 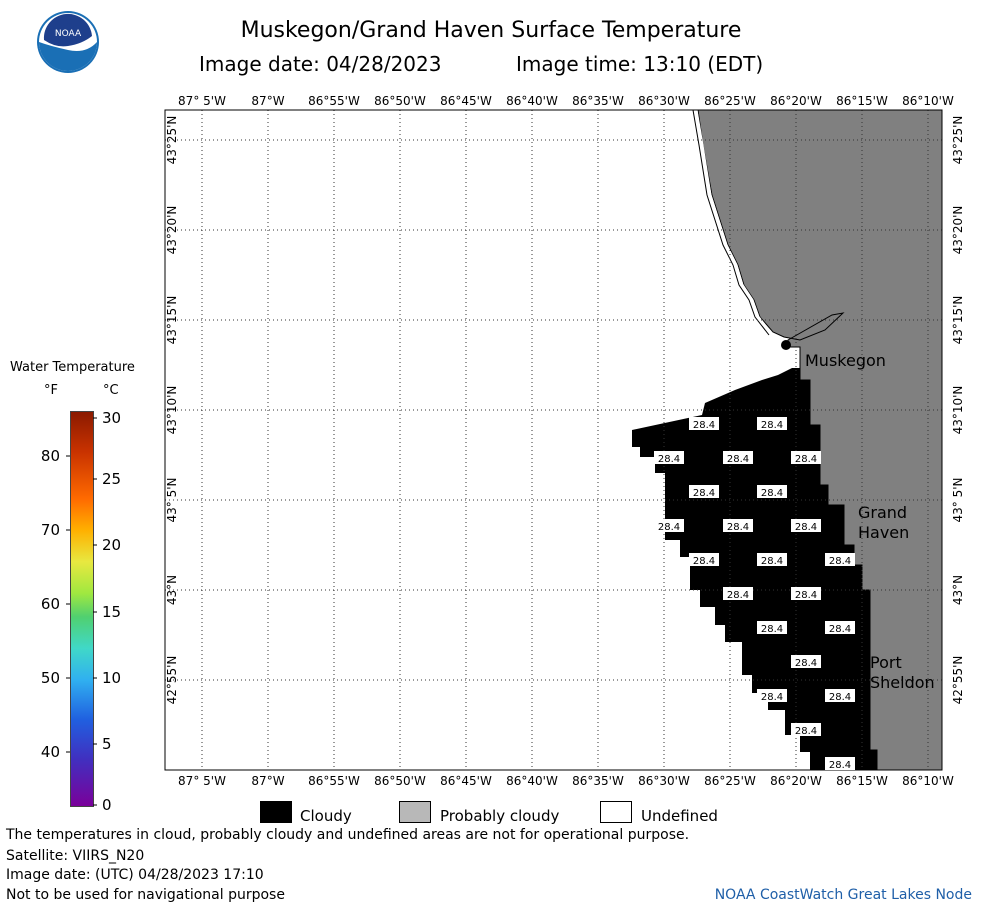 What do you see at coordinates (107, 744) in the screenshot?
I see `c-tick: 5` at bounding box center [107, 744].